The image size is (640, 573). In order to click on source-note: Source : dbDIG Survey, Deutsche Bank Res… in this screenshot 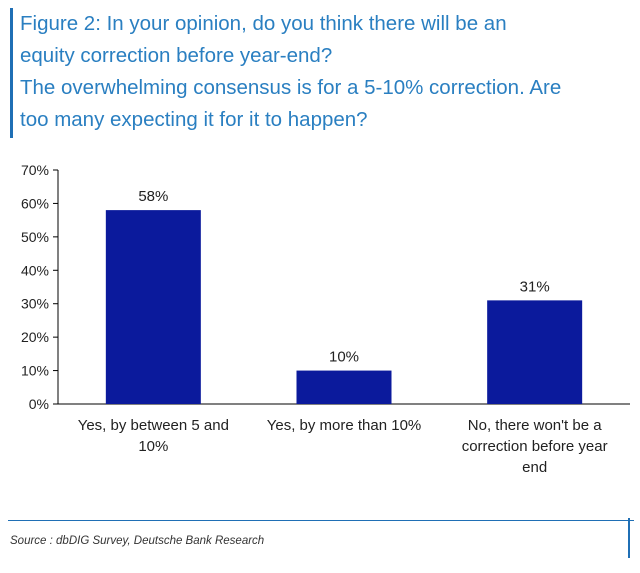, I will do `click(137, 541)`.